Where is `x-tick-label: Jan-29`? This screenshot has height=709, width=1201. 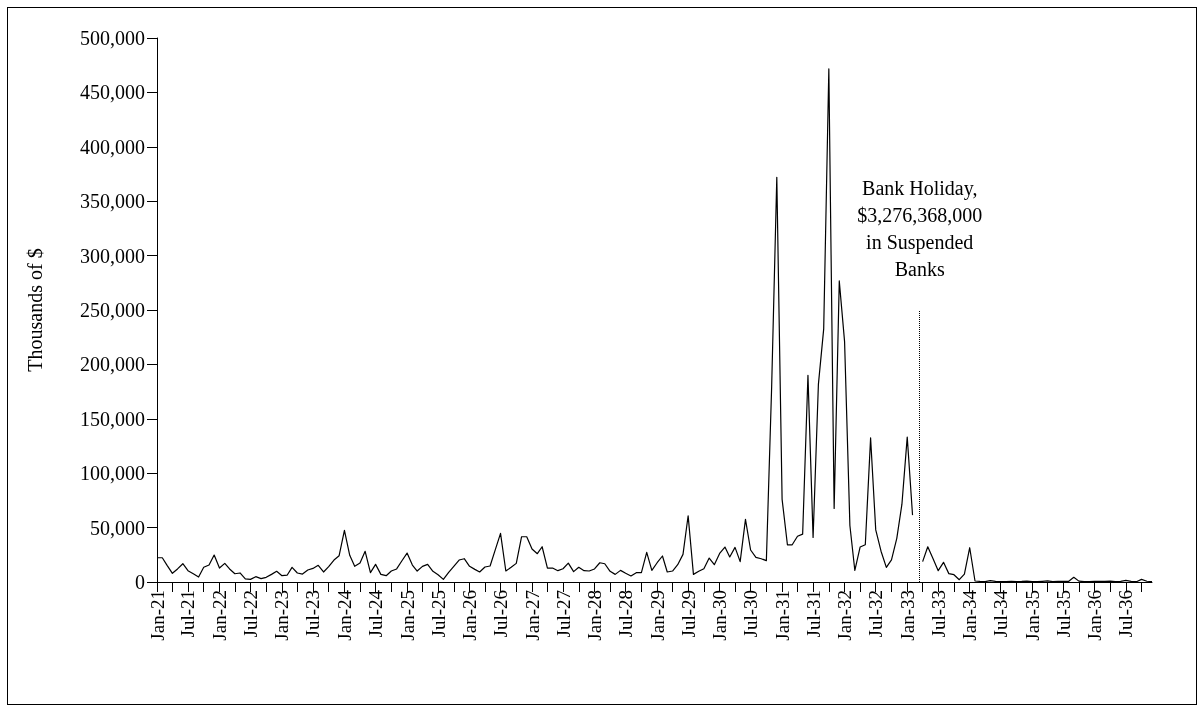
x-tick-label: Jan-29 is located at coordinates (657, 615).